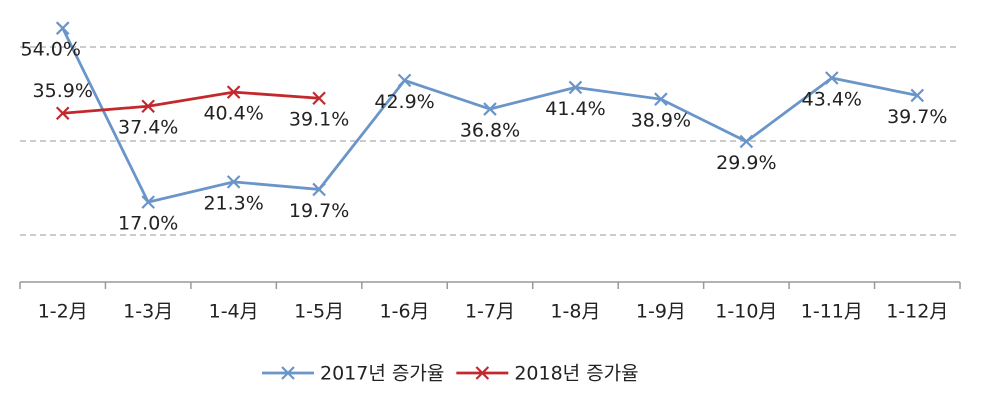  I want to click on data-label: 38.9%, so click(661, 121).